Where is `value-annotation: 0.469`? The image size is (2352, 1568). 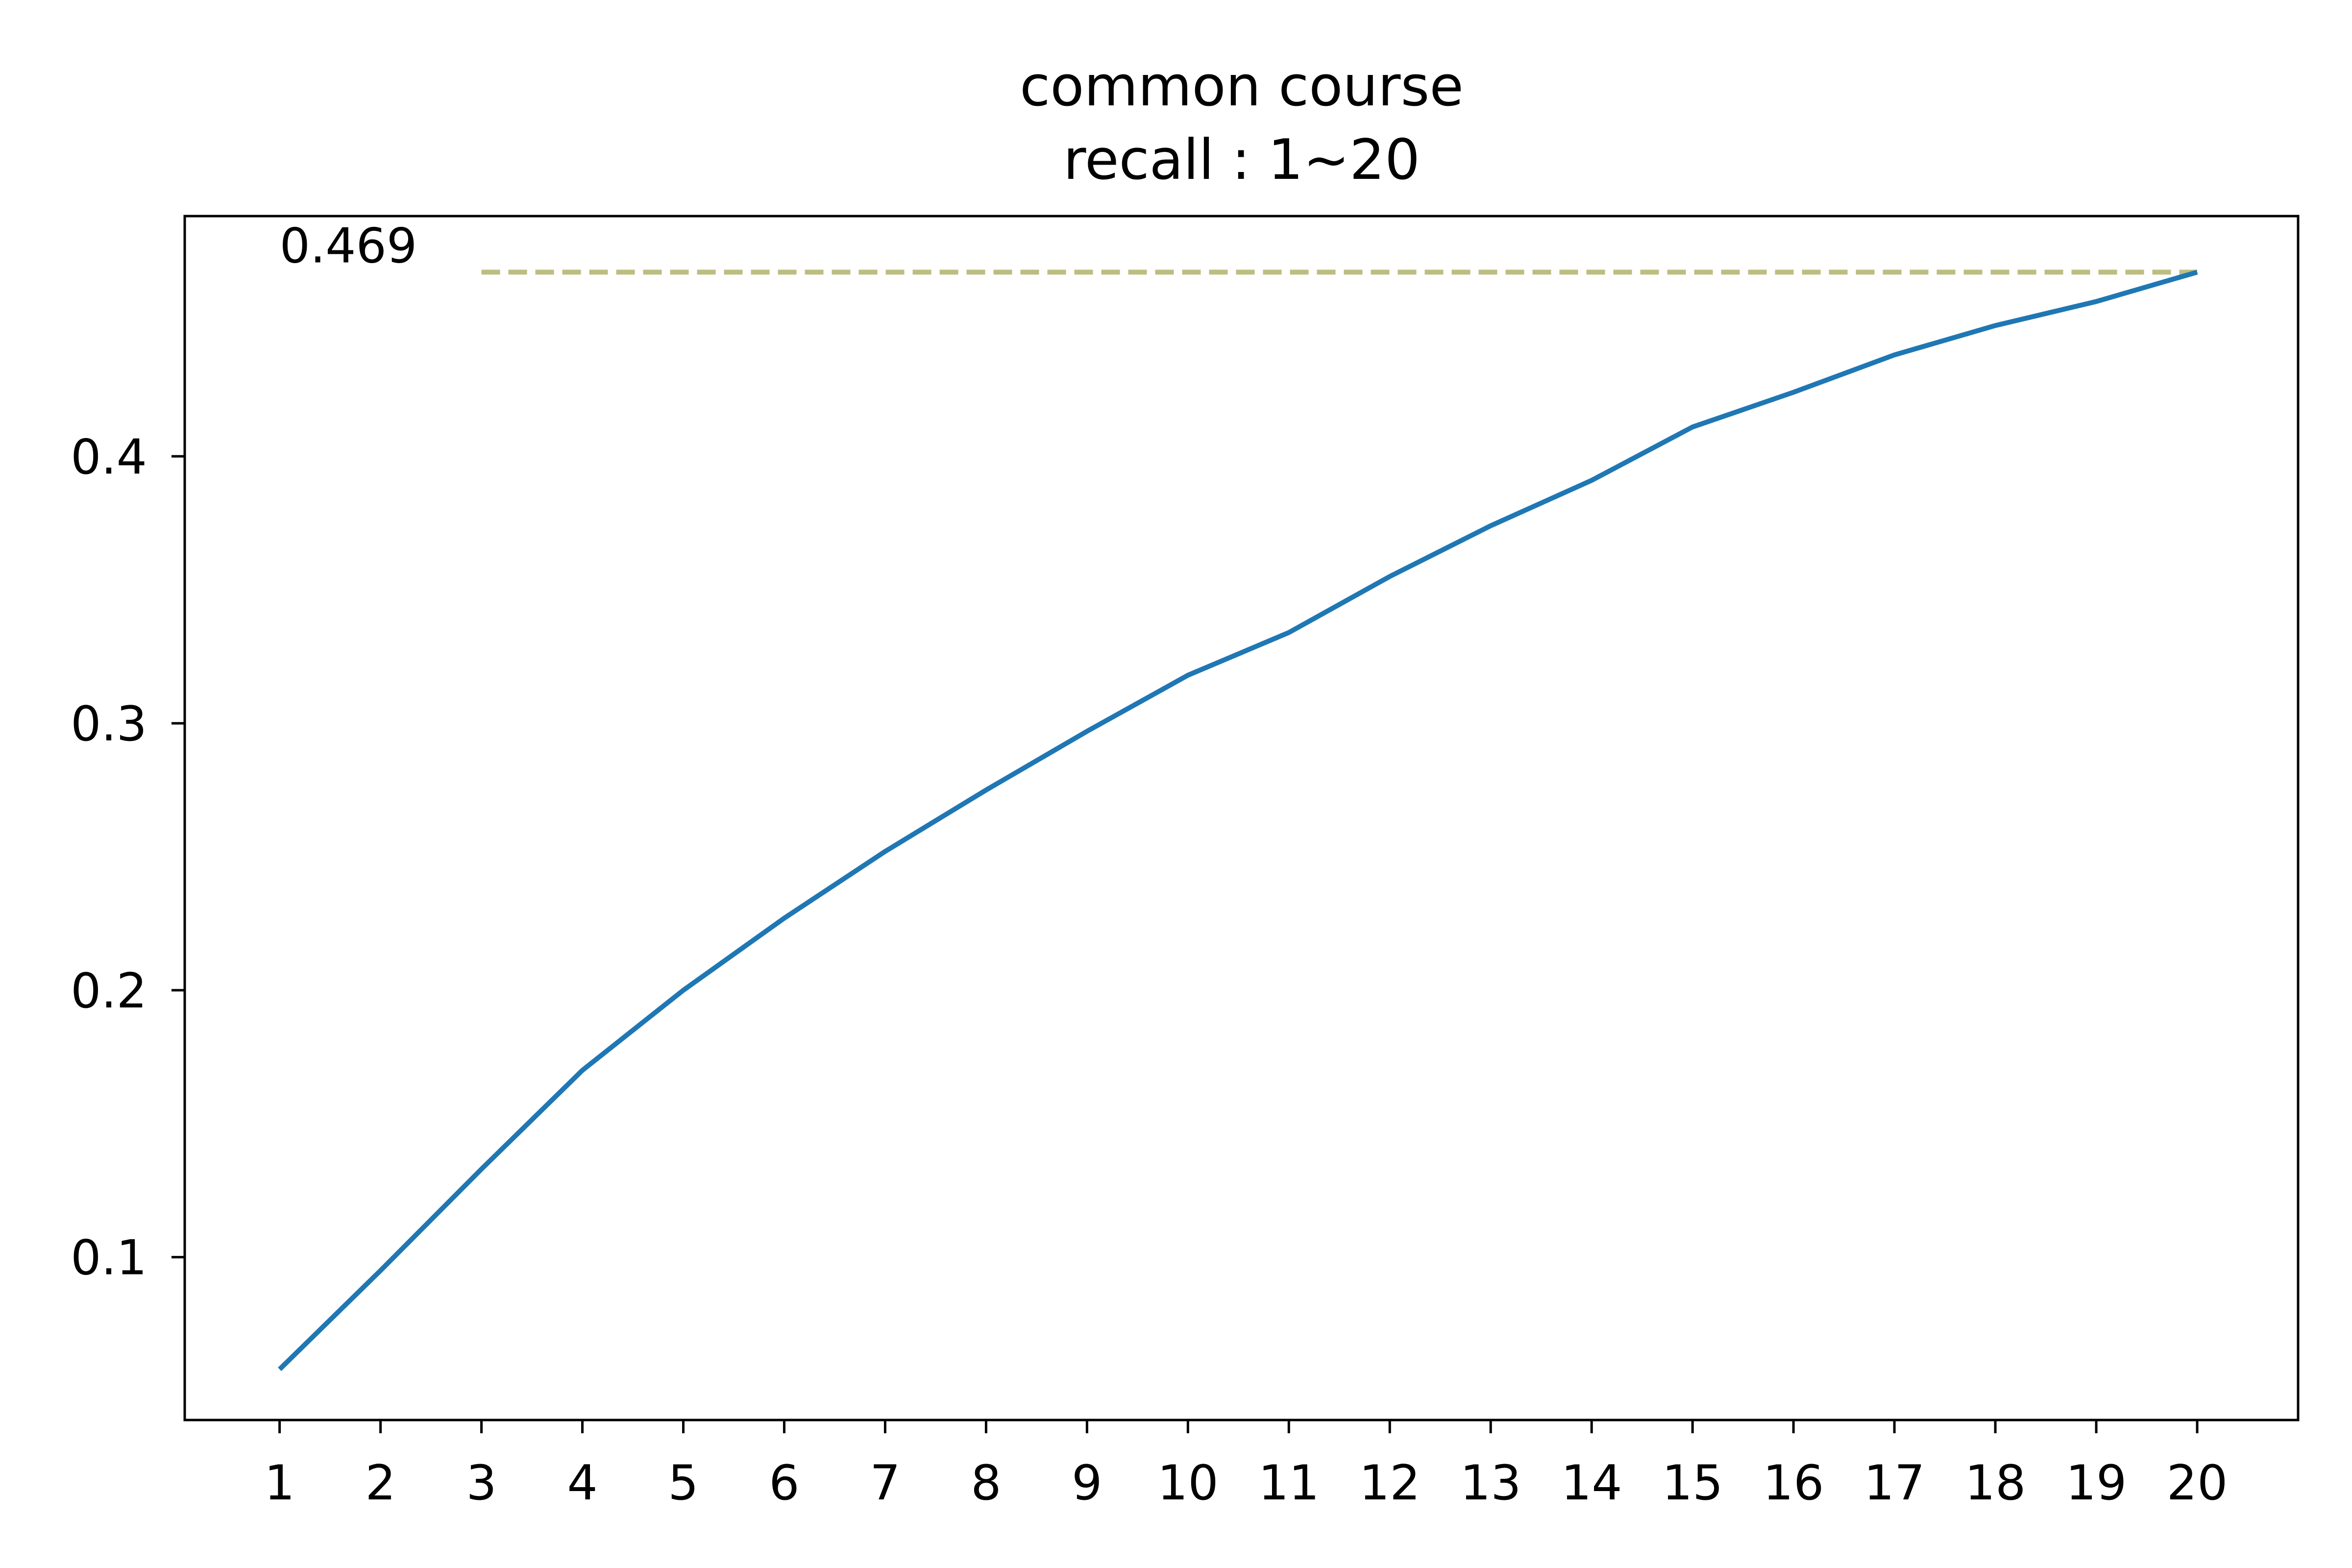
value-annotation: 0.469 is located at coordinates (348, 246).